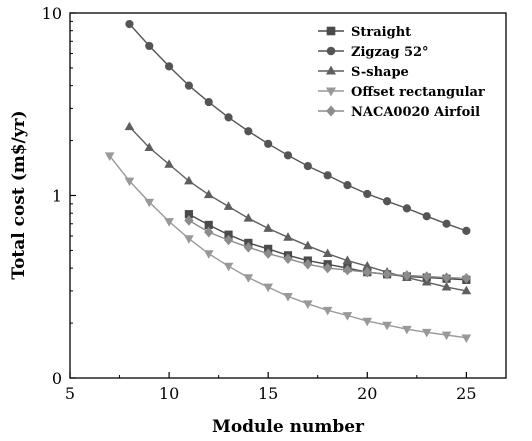 The height and width of the screenshot is (441, 532). Describe the element at coordinates (380, 72) in the screenshot. I see `legend-label: S-shape` at that location.